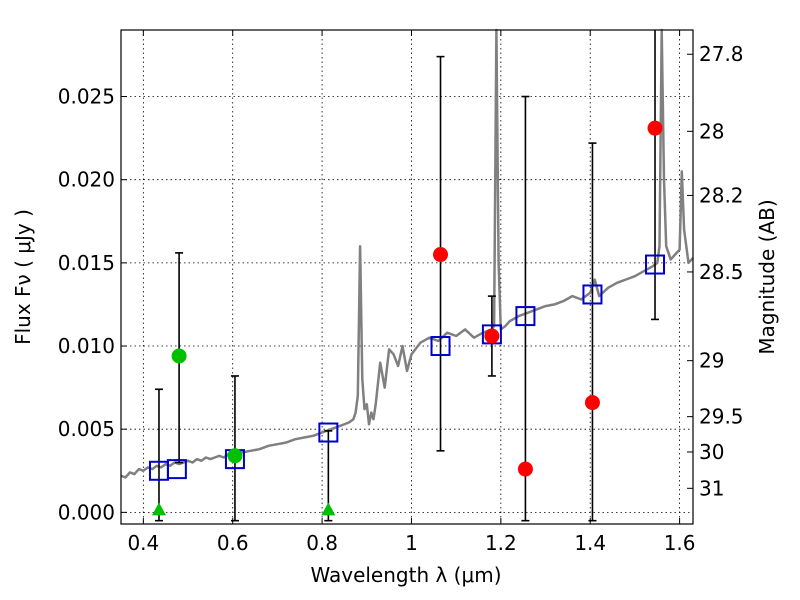  What do you see at coordinates (143, 543) in the screenshot?
I see `x-tick-label: 0.4` at bounding box center [143, 543].